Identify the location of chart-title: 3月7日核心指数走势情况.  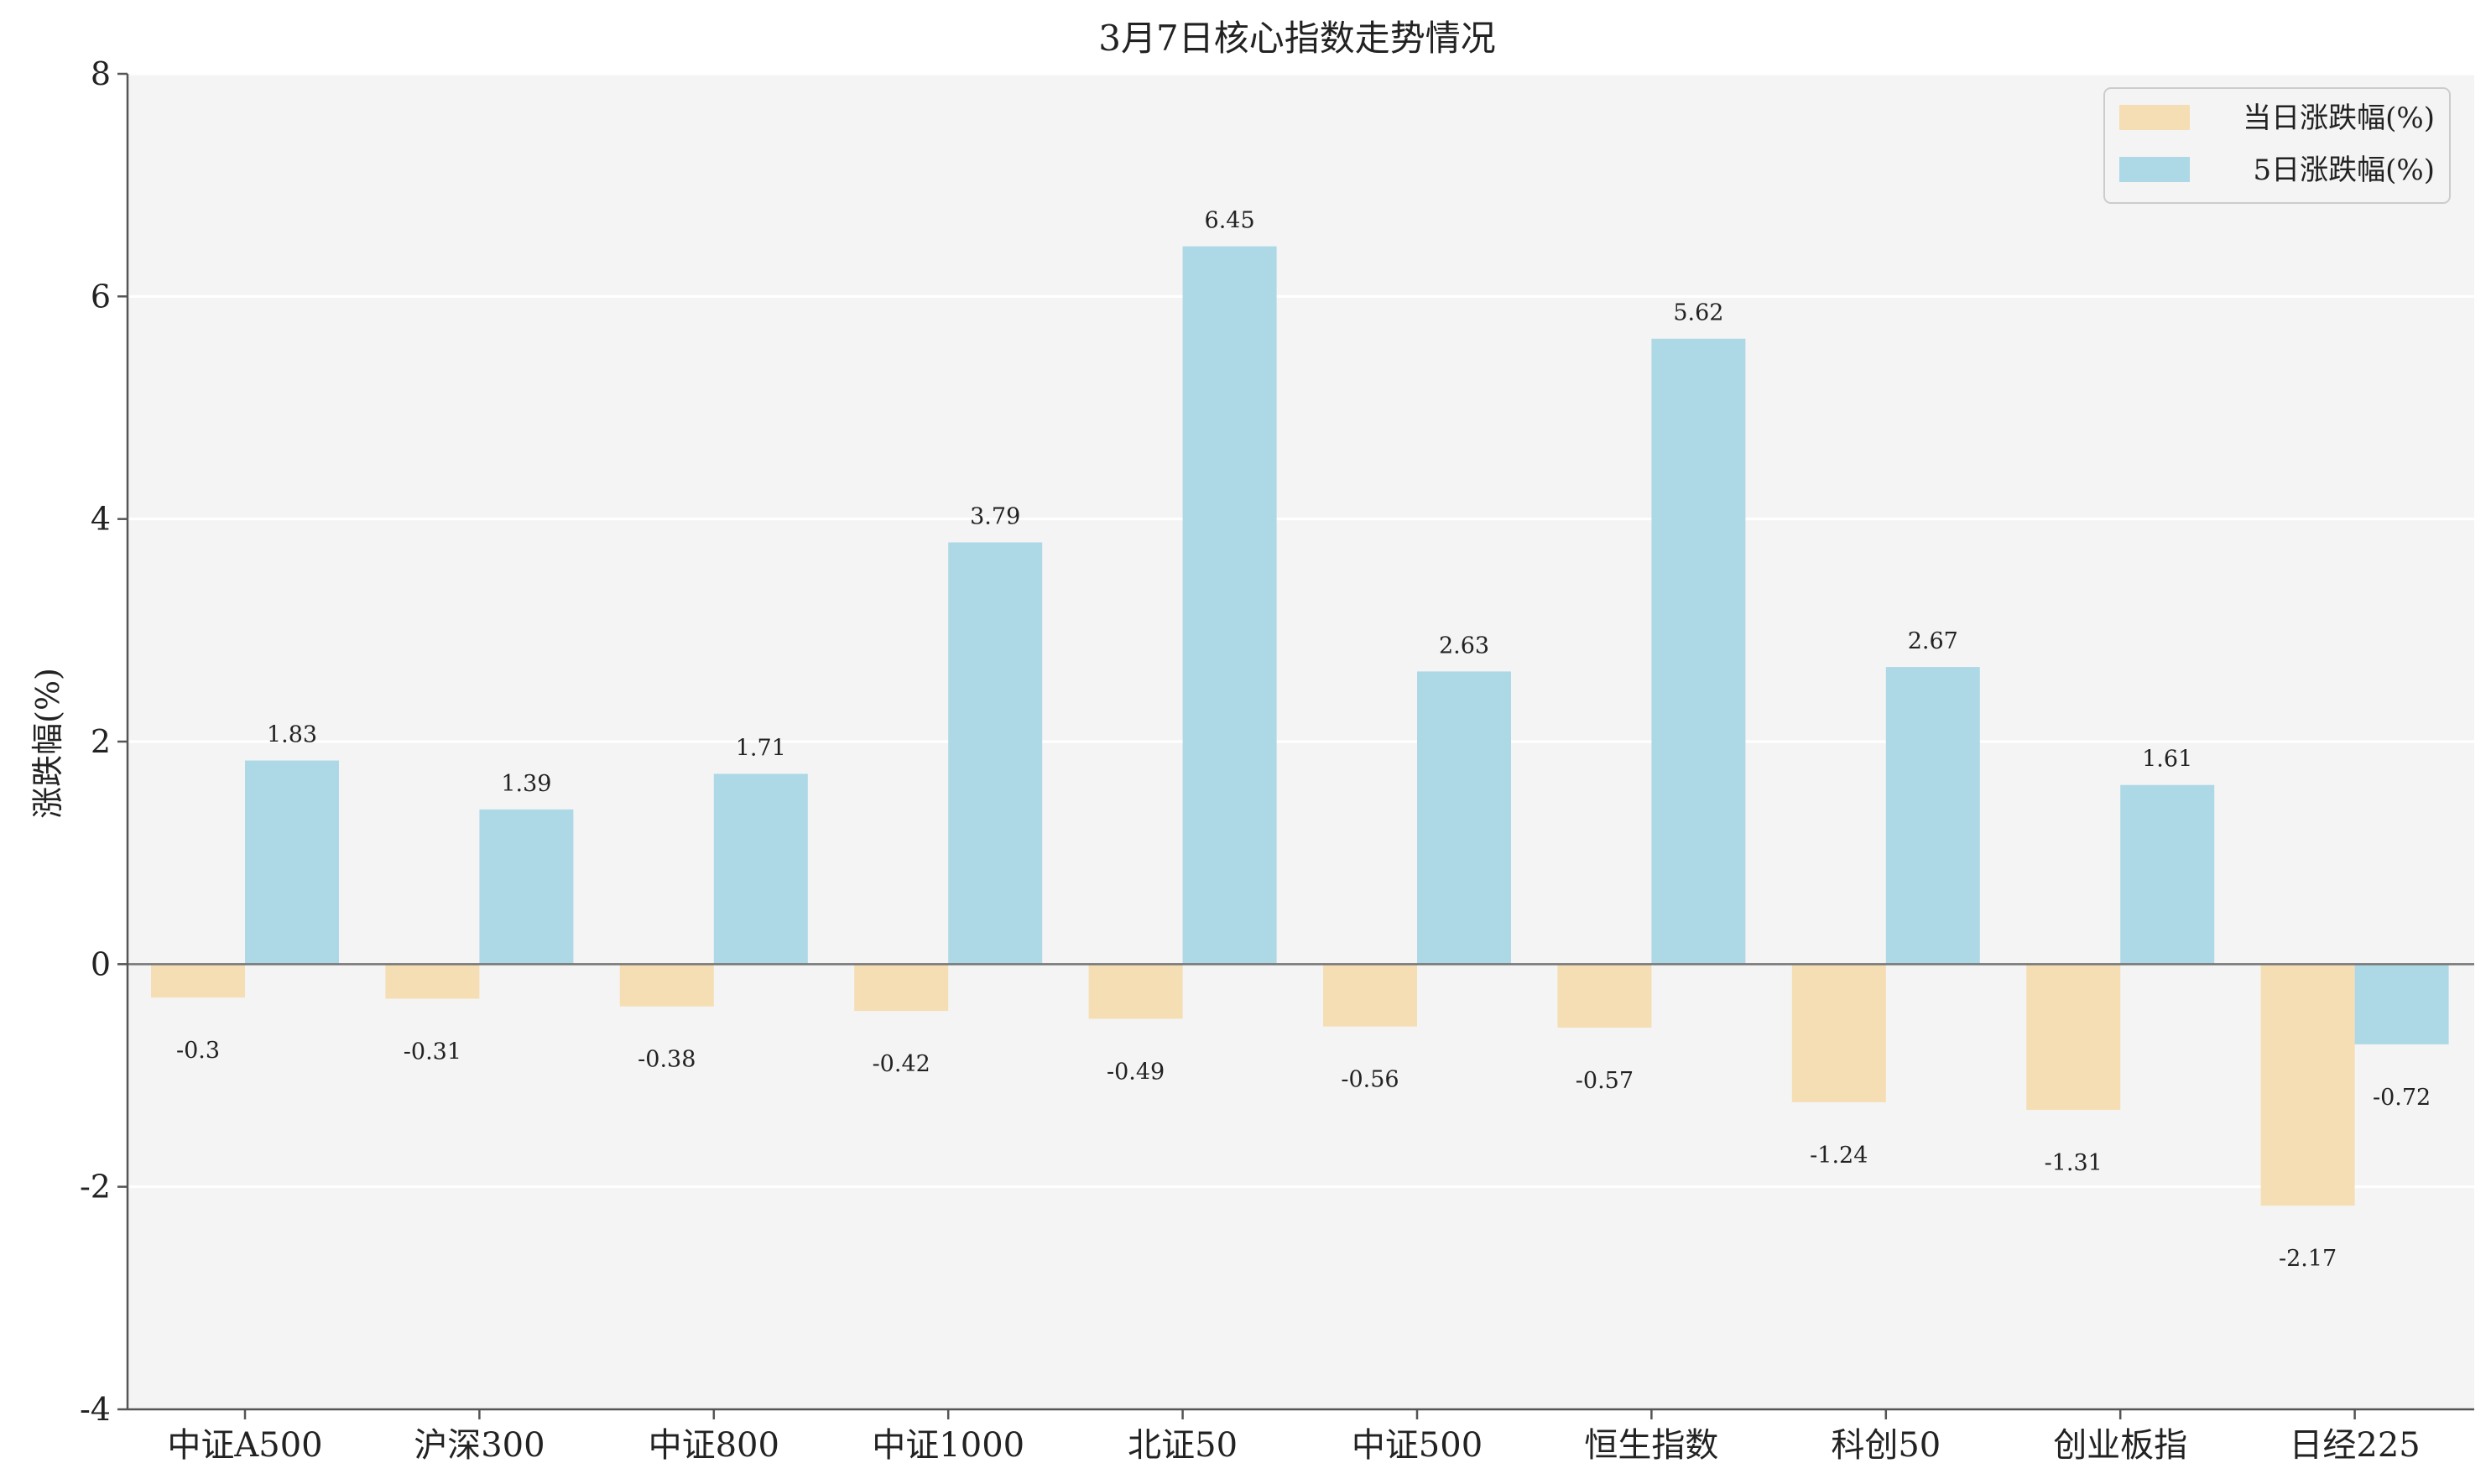
(1296, 38).